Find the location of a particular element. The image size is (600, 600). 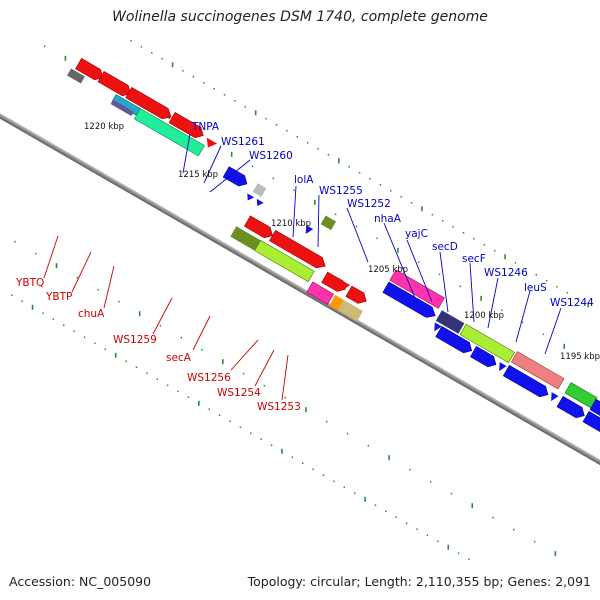

gene-arrow-red-ws1254 is located at coordinates (357, 295).